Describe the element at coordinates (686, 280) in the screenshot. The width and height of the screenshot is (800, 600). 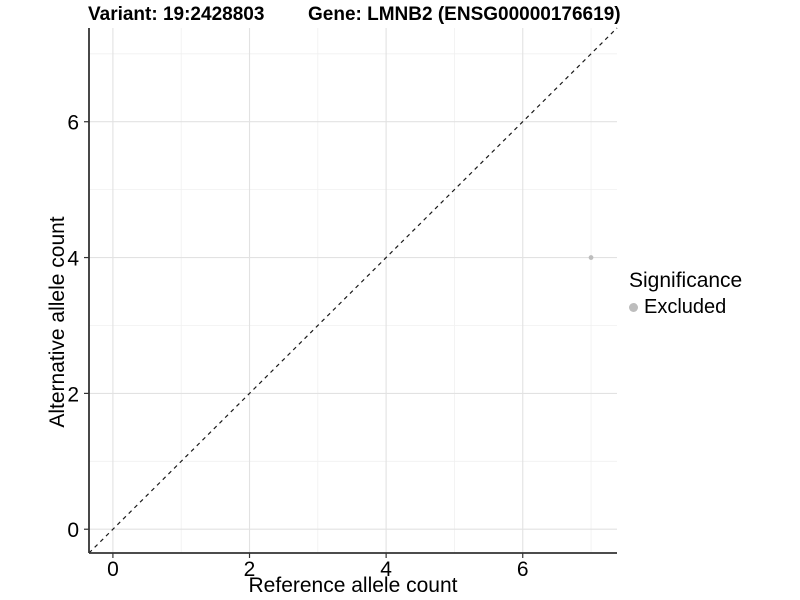
I see `legend-title: Significance` at that location.